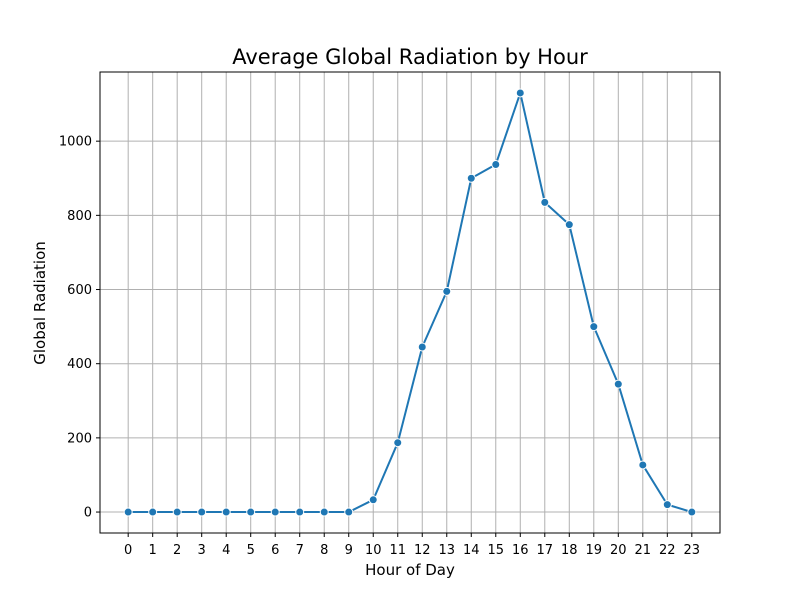  I want to click on x-tick-label: 2, so click(177, 550).